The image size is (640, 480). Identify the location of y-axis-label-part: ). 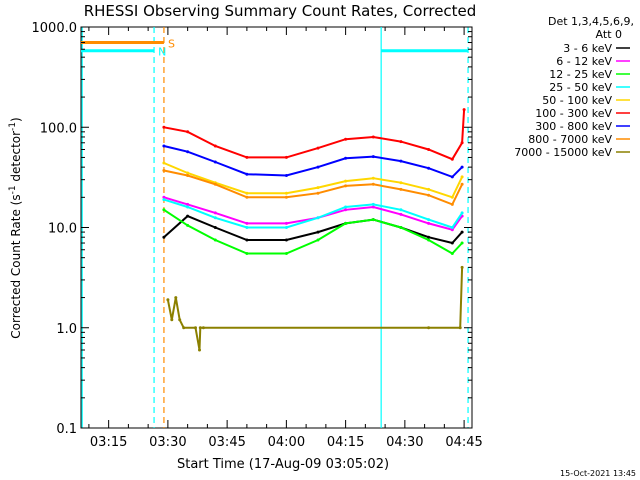
(16, 119).